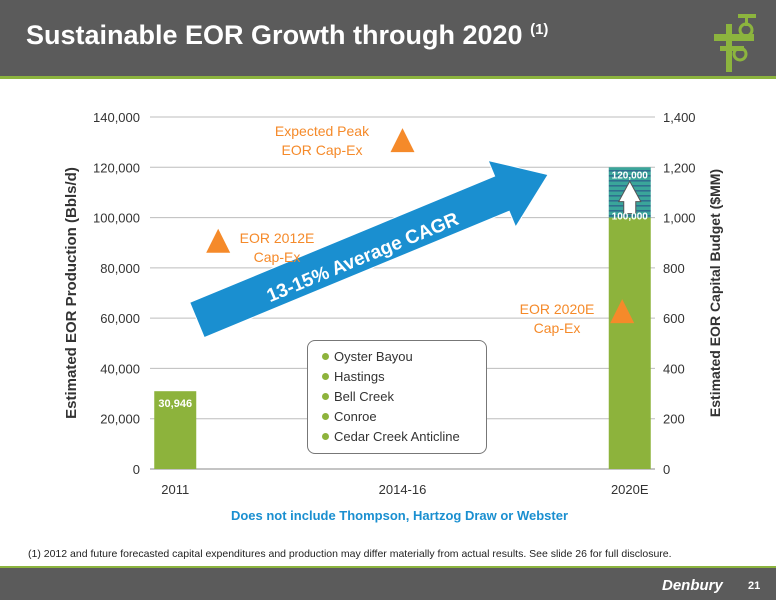  Describe the element at coordinates (679, 117) in the screenshot. I see `y2-tick-label: 1,400` at that location.